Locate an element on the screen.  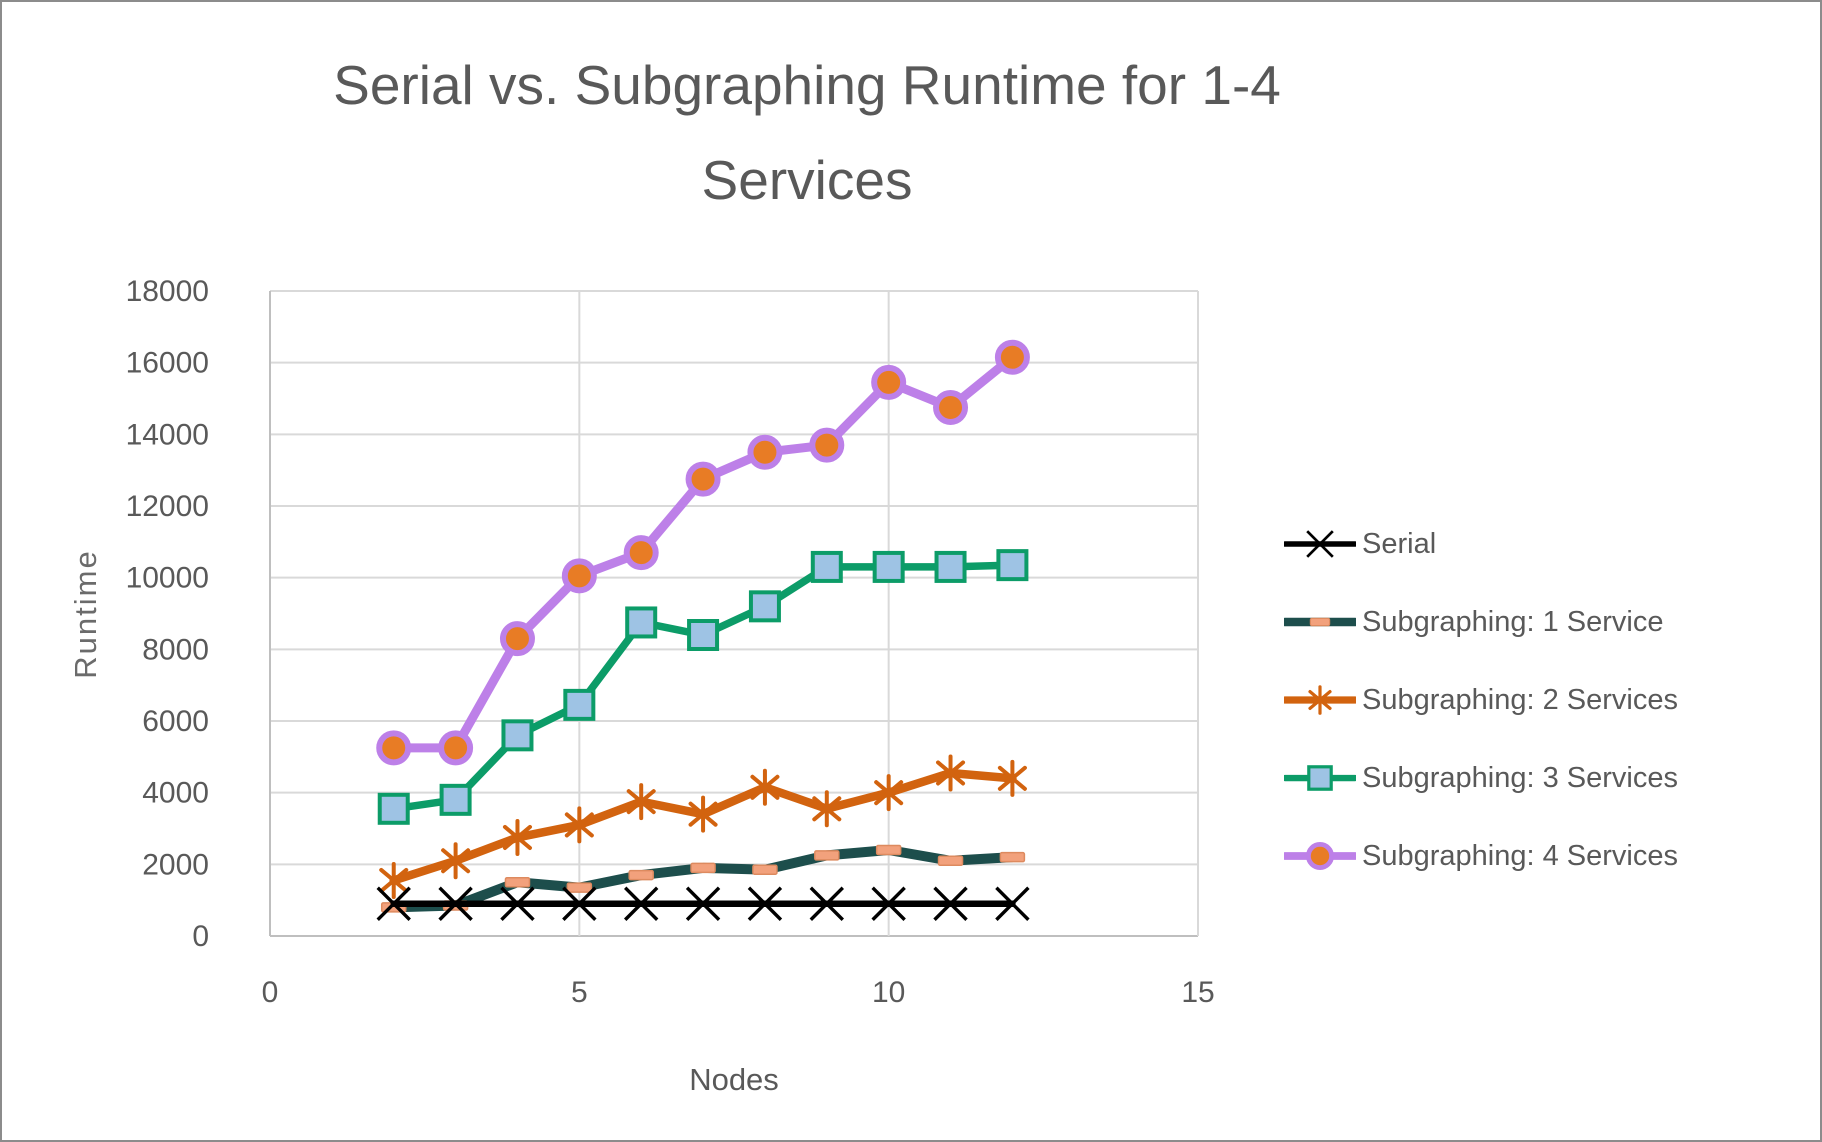
legend-item-subgraphing-2-services: Subgraphing: 2 Services is located at coordinates (1481, 700).